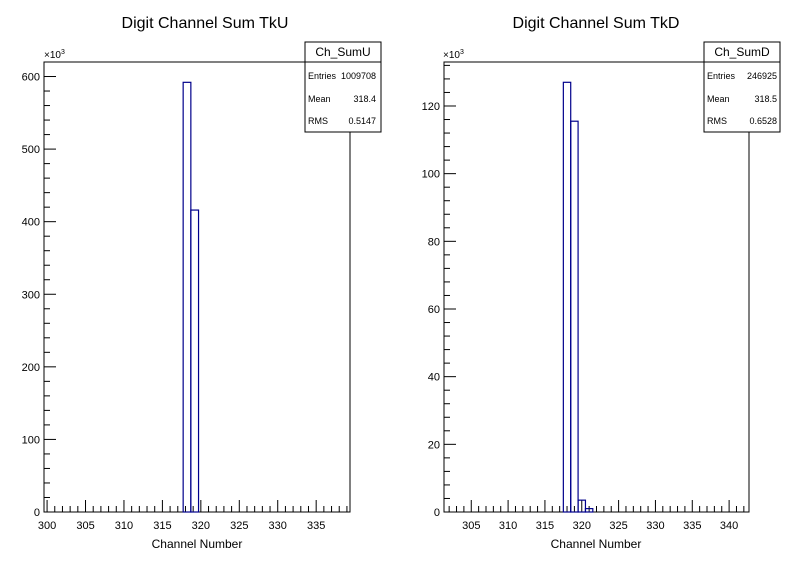 The image size is (796, 574). I want to click on x-tick-label: 300, so click(47, 526).